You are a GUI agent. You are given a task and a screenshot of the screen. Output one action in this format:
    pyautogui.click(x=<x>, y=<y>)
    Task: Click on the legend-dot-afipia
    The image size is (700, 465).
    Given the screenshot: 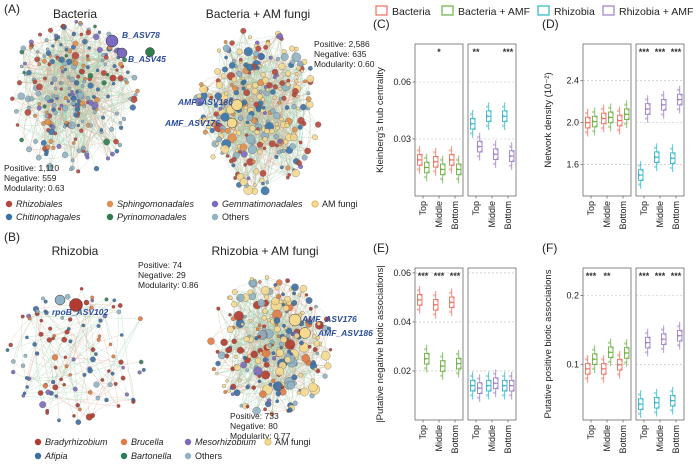 What is the action you would take?
    pyautogui.click(x=38, y=456)
    